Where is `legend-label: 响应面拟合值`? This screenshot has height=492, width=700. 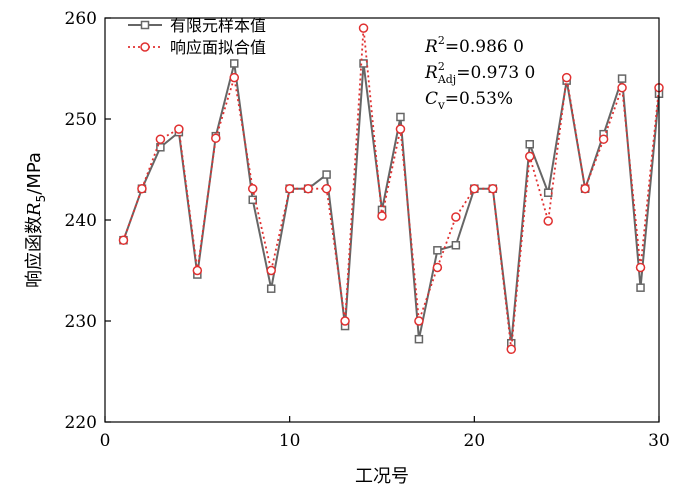
legend-label: 响应面拟合值 is located at coordinates (218, 47).